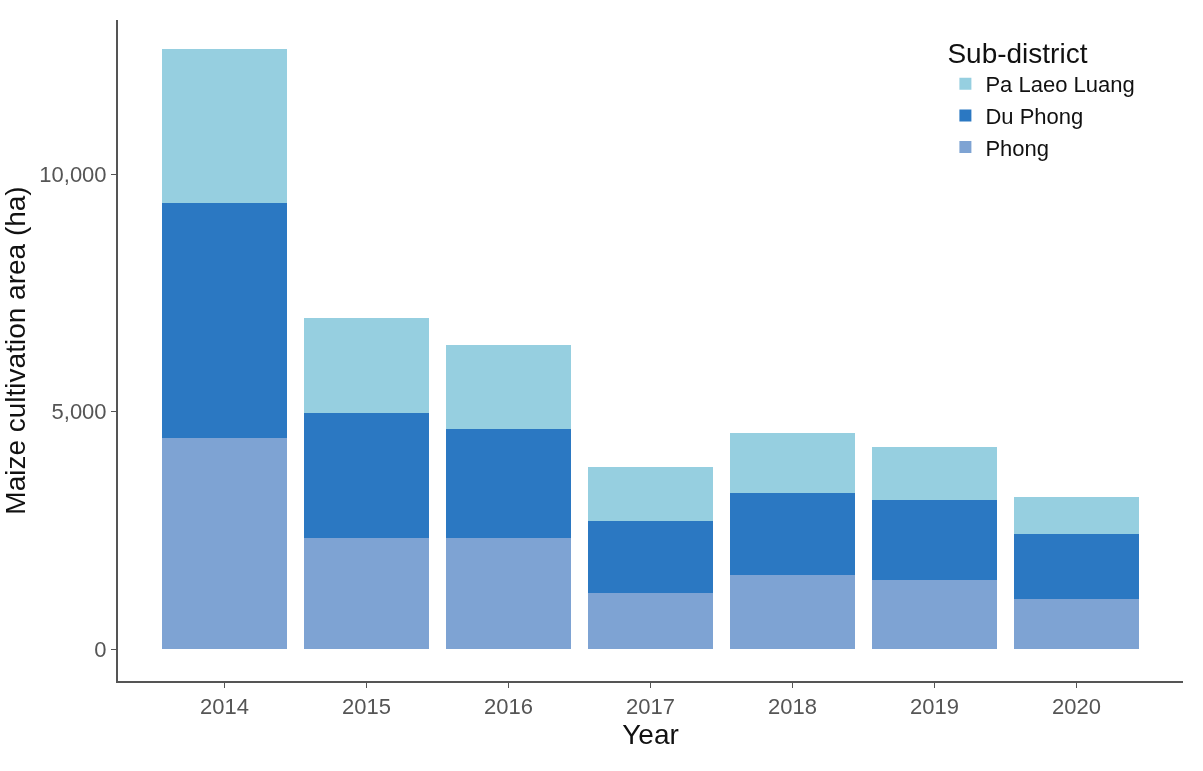  What do you see at coordinates (1034, 116) in the screenshot?
I see `legend-label: Du Phong` at bounding box center [1034, 116].